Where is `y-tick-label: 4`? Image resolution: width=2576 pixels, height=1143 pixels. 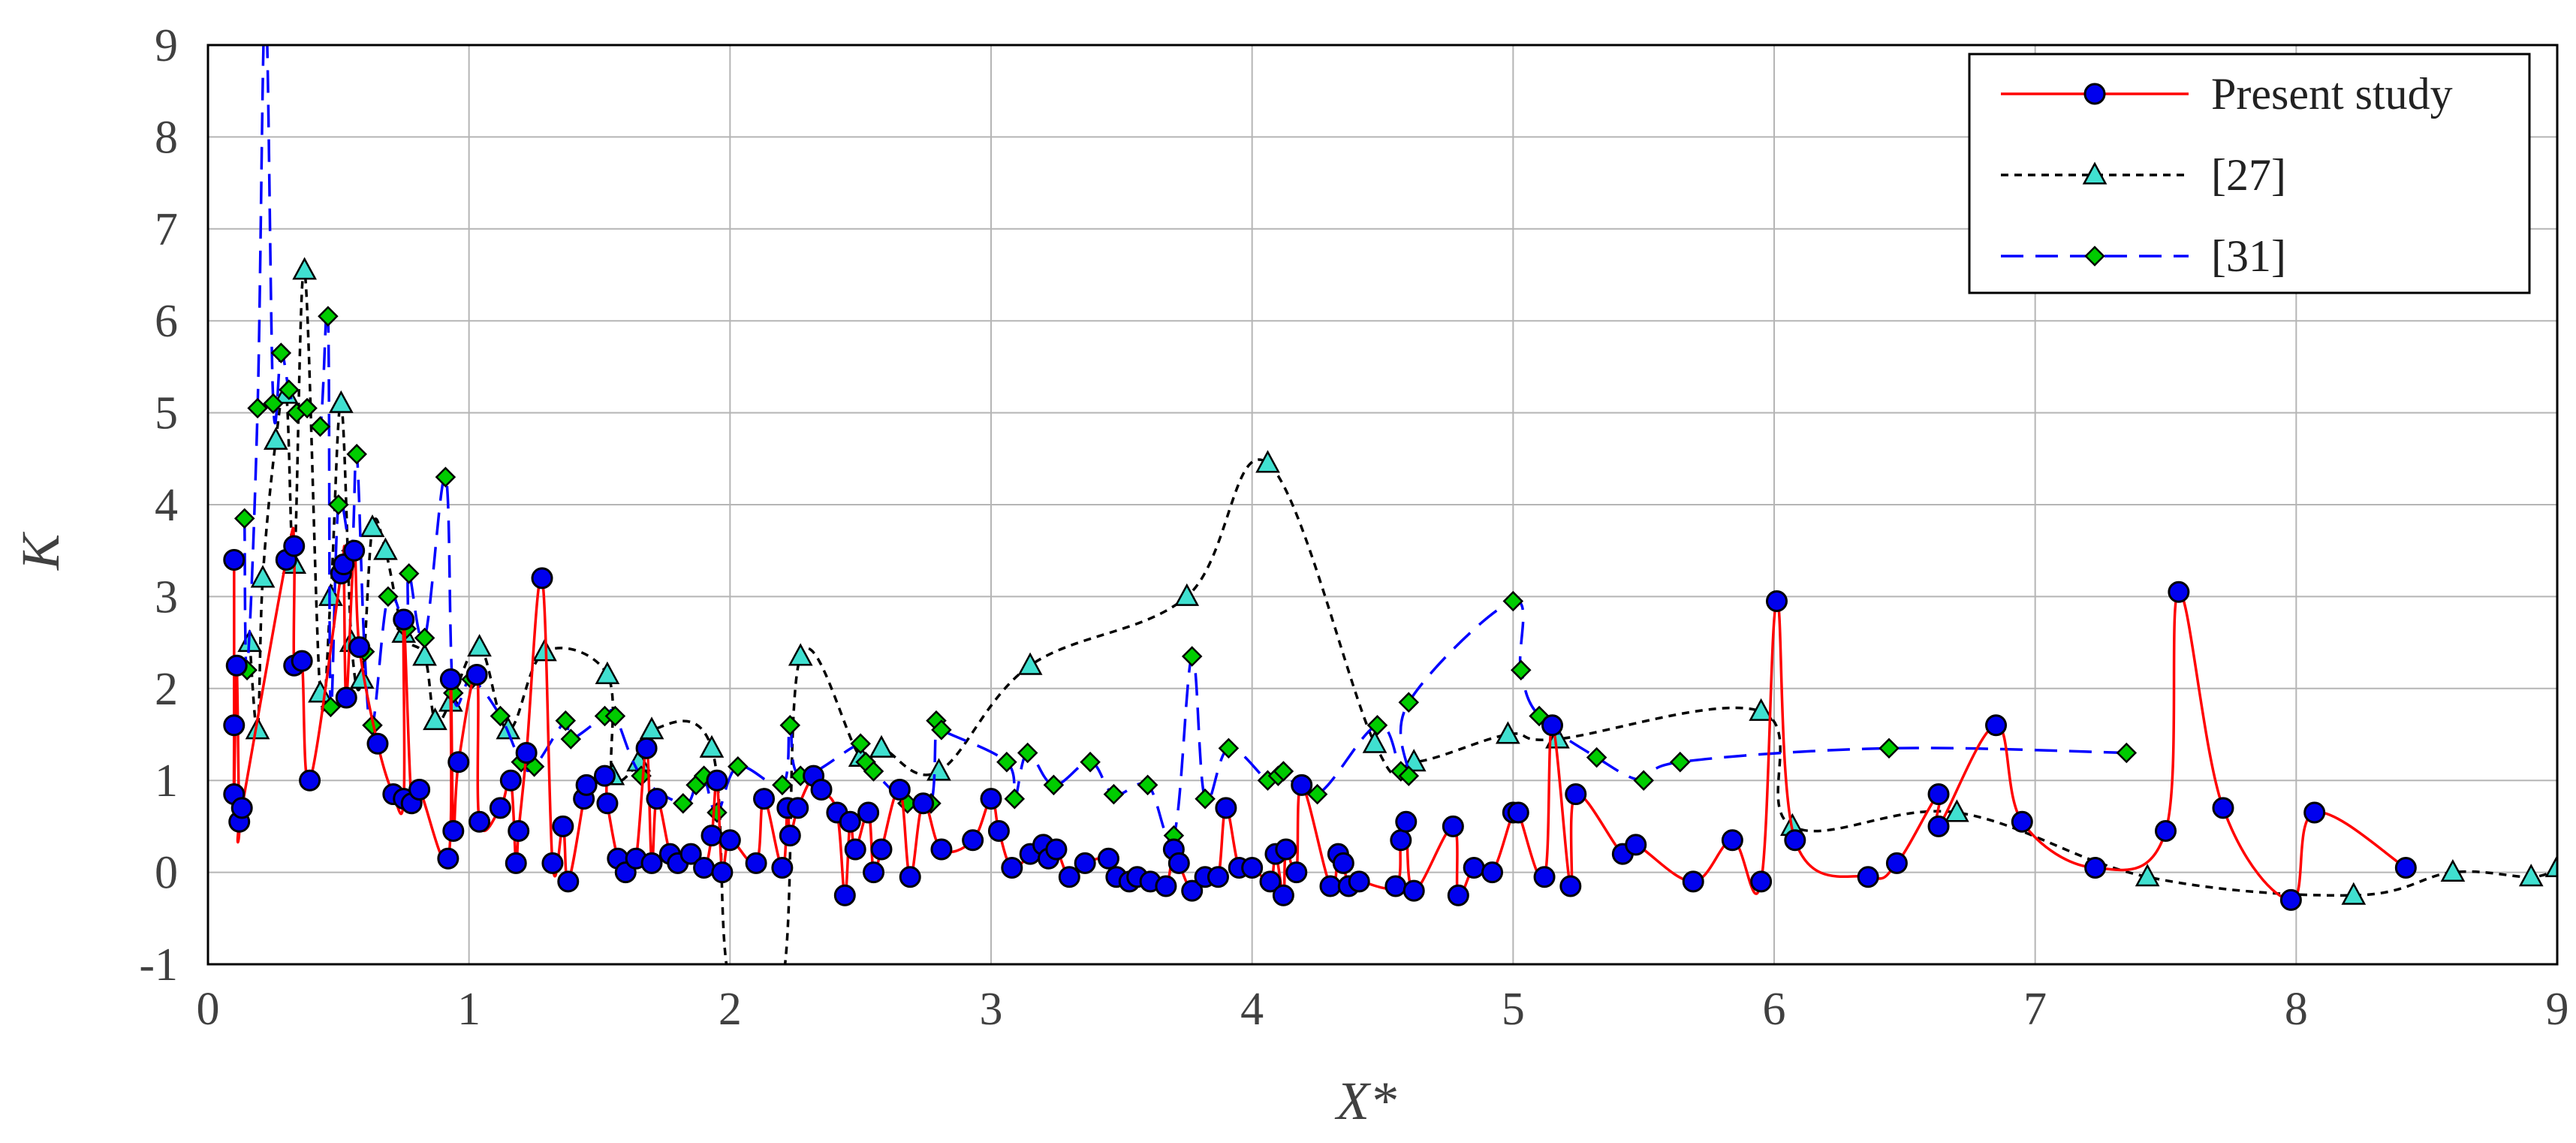 y-tick-label: 4 is located at coordinates (166, 506).